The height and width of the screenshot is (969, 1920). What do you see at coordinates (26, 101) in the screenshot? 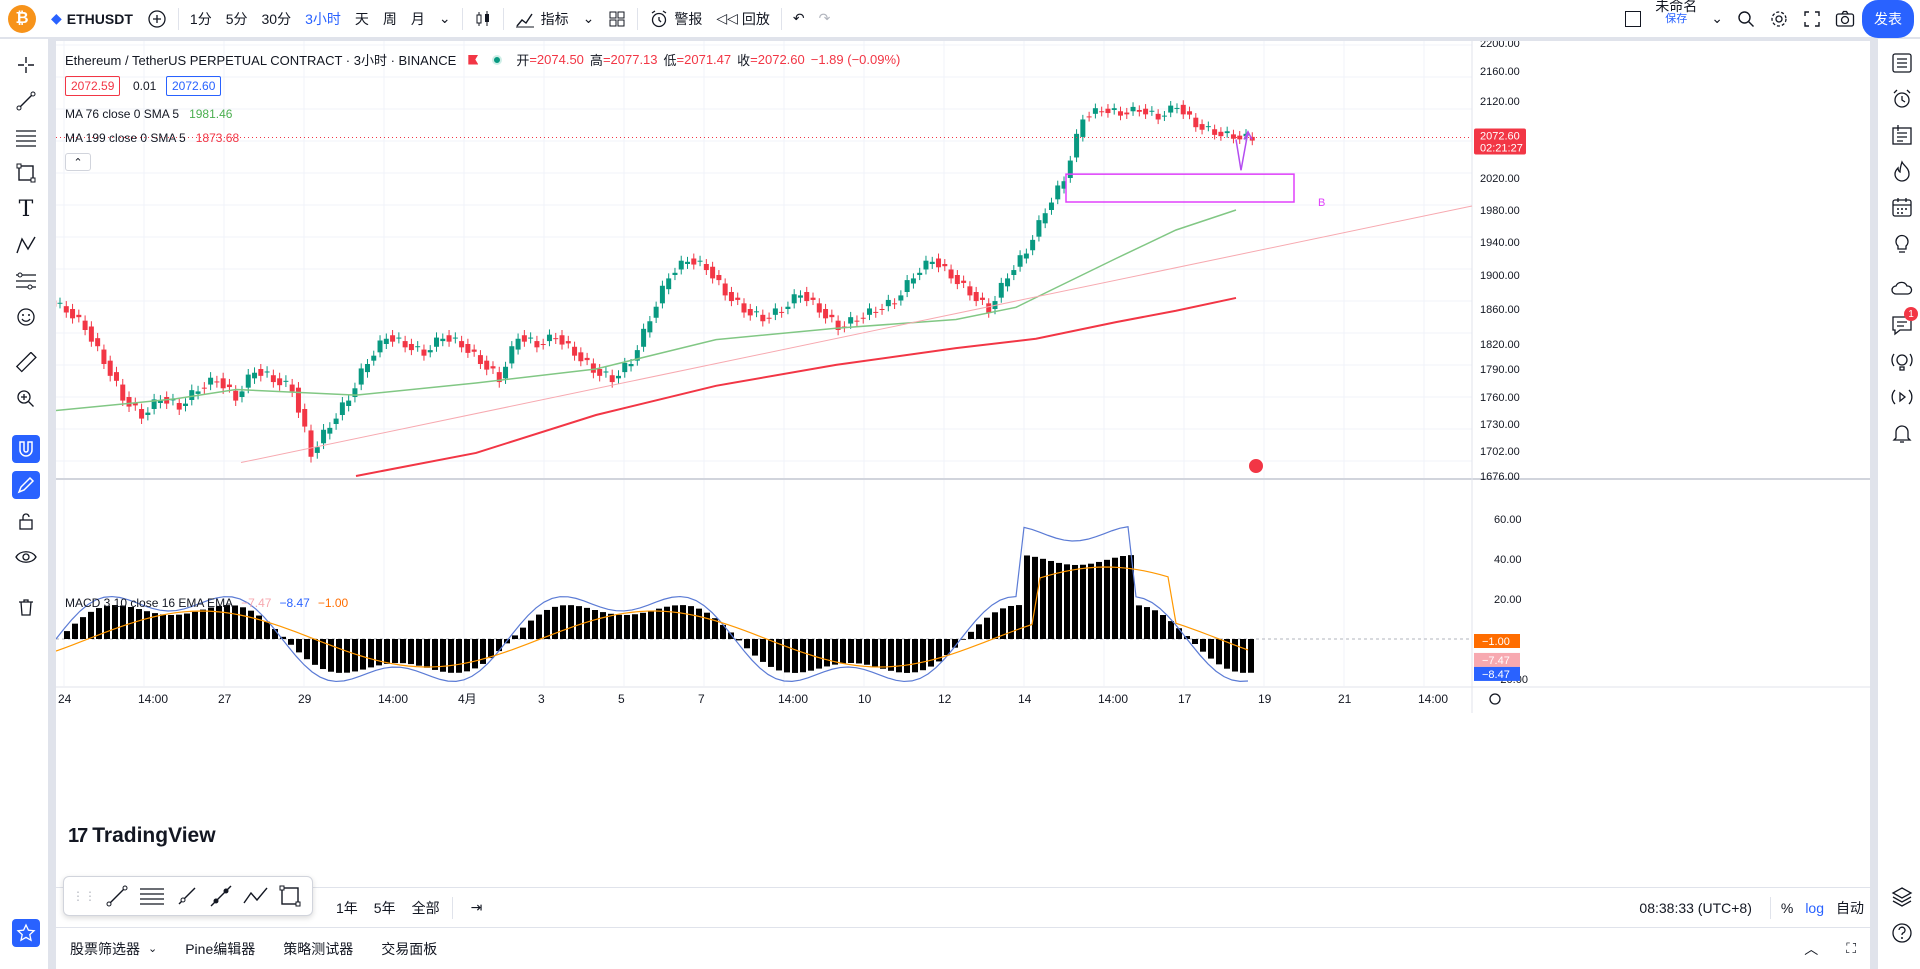
I see `trendline-tool` at bounding box center [26, 101].